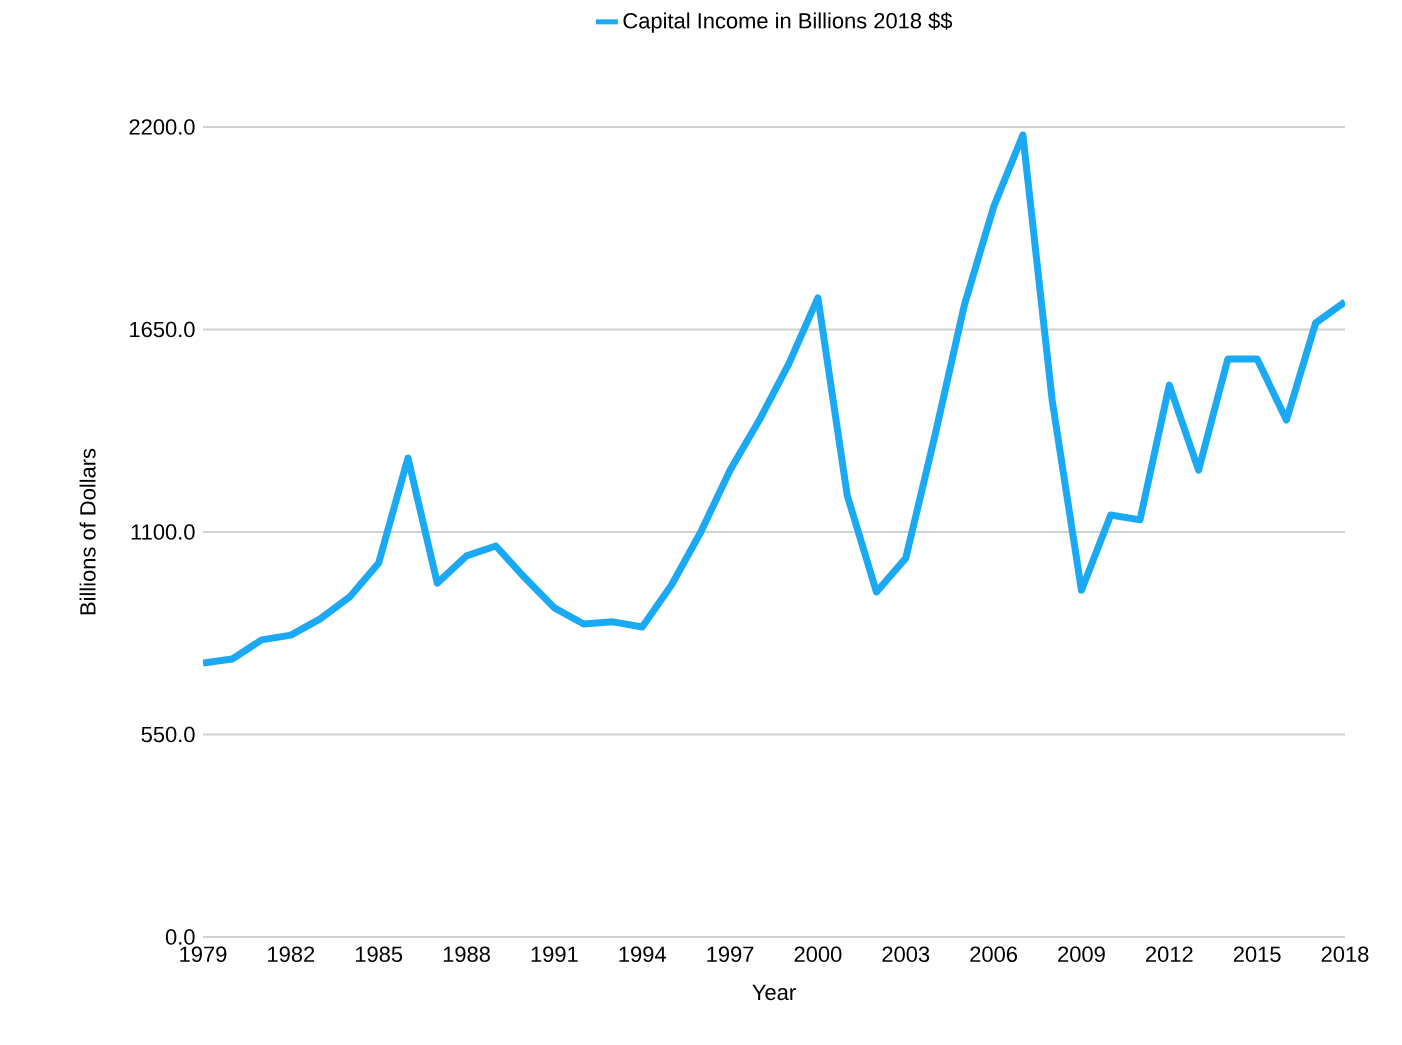 This screenshot has height=1045, width=1402. I want to click on legend-label: Capital Income in Billions 2018 $$, so click(788, 22).